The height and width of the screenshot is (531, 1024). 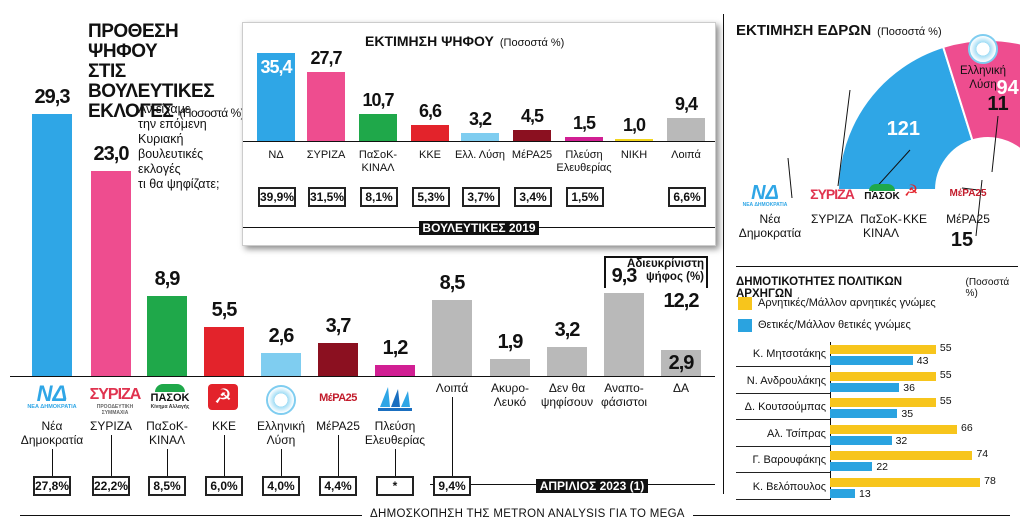 I want to click on question-line: Κυριακή, so click(x=161, y=139).